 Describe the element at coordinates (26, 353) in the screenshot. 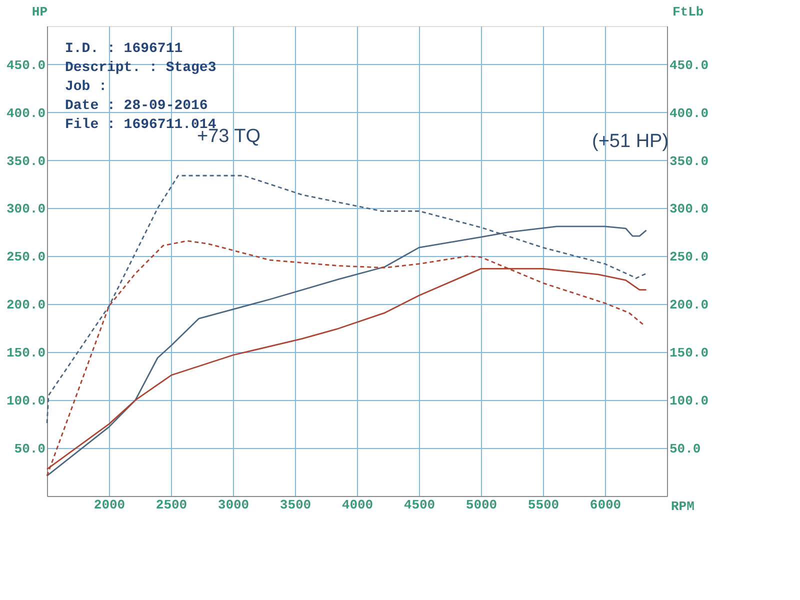

I see `y-tick-label: 150.0` at that location.